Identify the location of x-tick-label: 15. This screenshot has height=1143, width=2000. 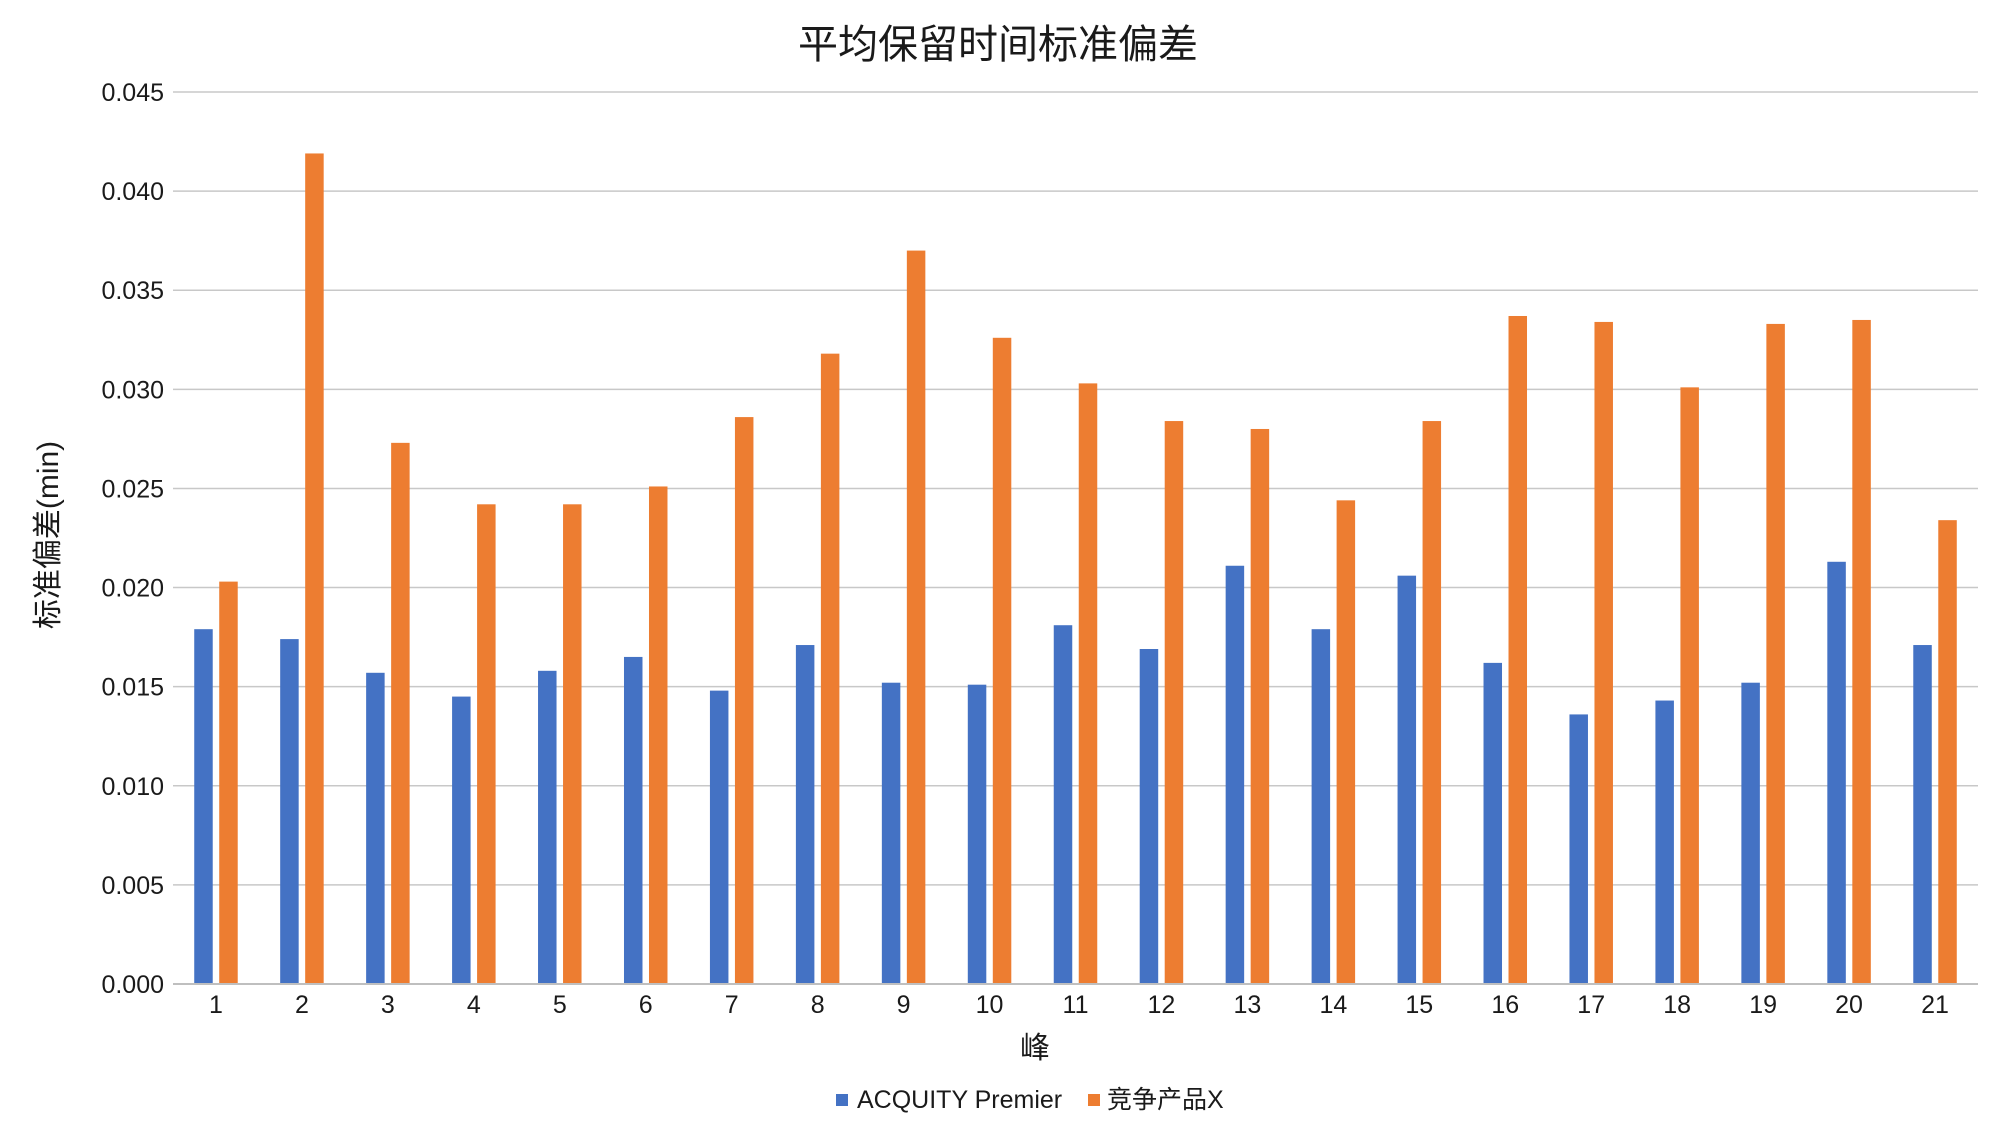
(1419, 1005).